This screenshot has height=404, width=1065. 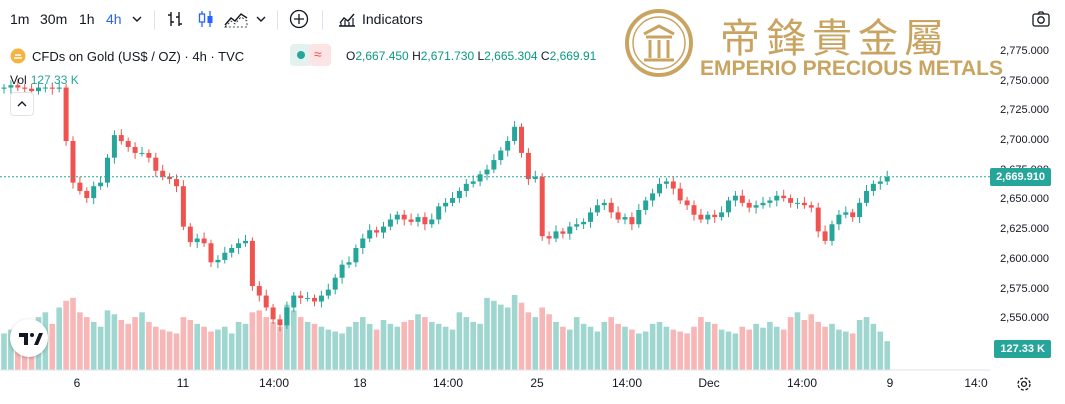 I want to click on toolbar-divider, so click(x=154, y=20).